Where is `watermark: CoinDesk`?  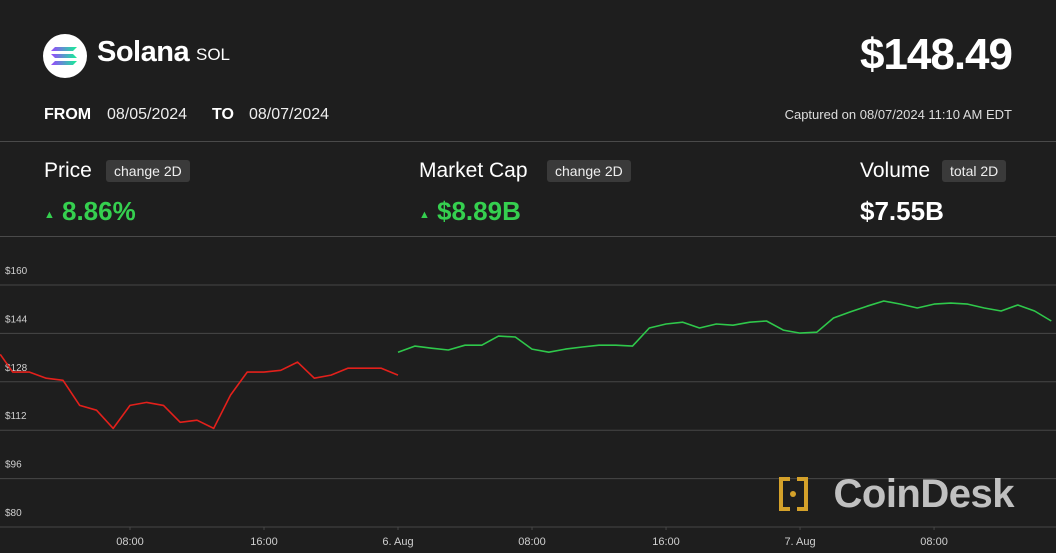
watermark: CoinDesk is located at coordinates (924, 494).